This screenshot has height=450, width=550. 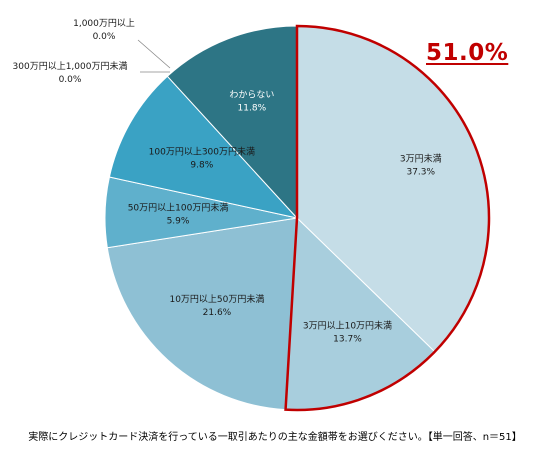 What do you see at coordinates (70, 80) in the screenshot?
I see `slice-value-label-5: 0.0%` at bounding box center [70, 80].